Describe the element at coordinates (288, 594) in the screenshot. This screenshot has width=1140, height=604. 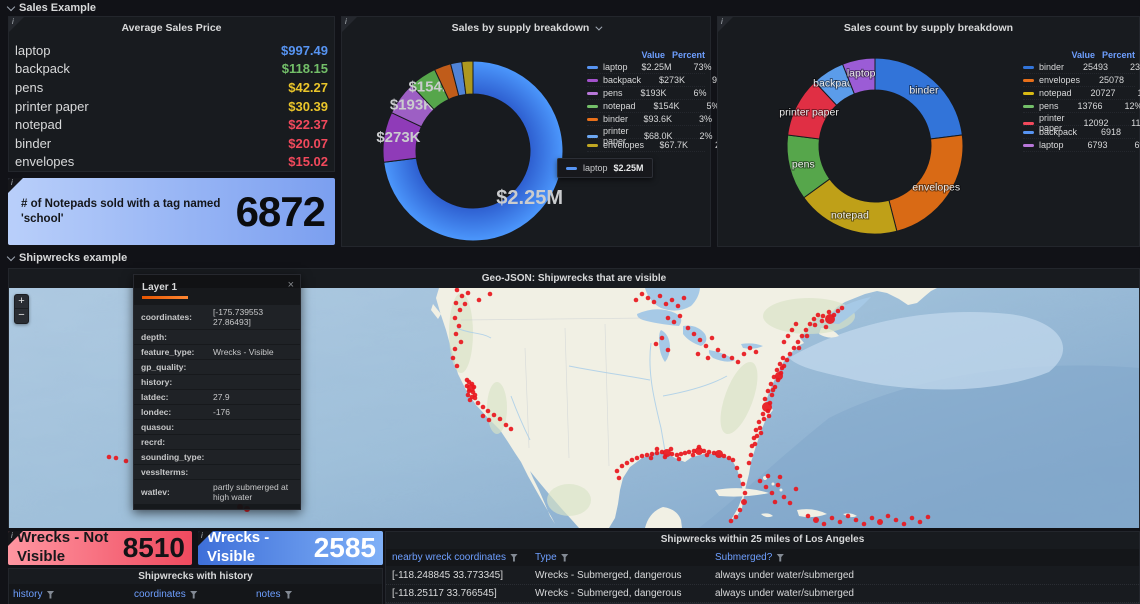
I see `filter-icon` at that location.